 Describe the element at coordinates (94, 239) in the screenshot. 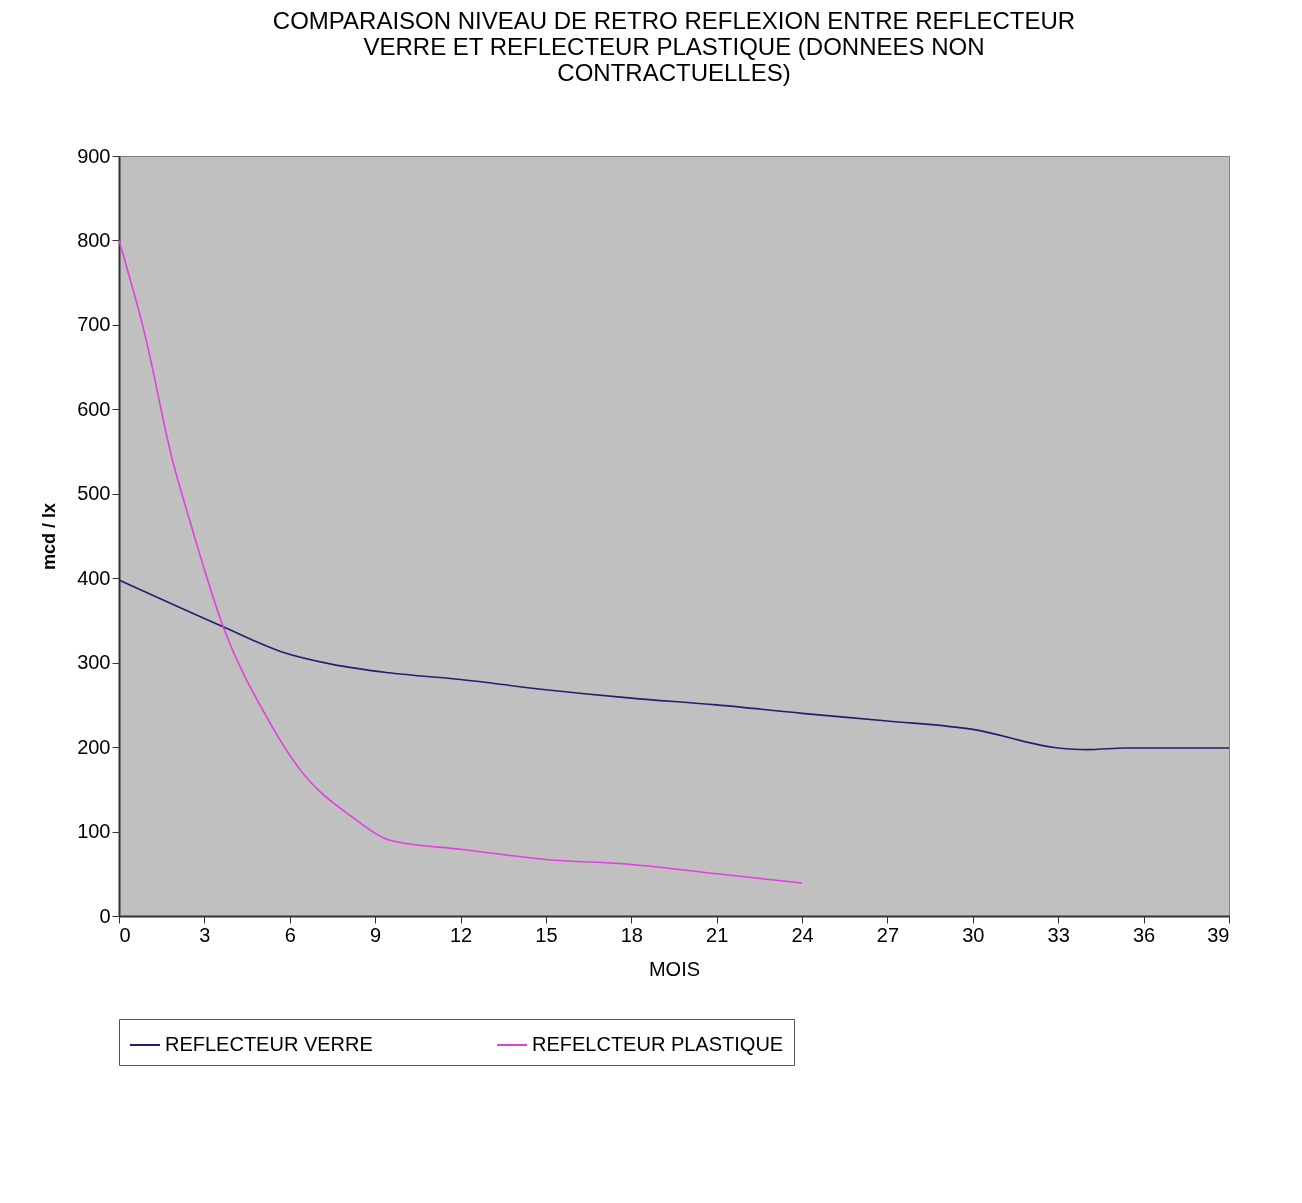

I see `y-tick-label: 800` at that location.